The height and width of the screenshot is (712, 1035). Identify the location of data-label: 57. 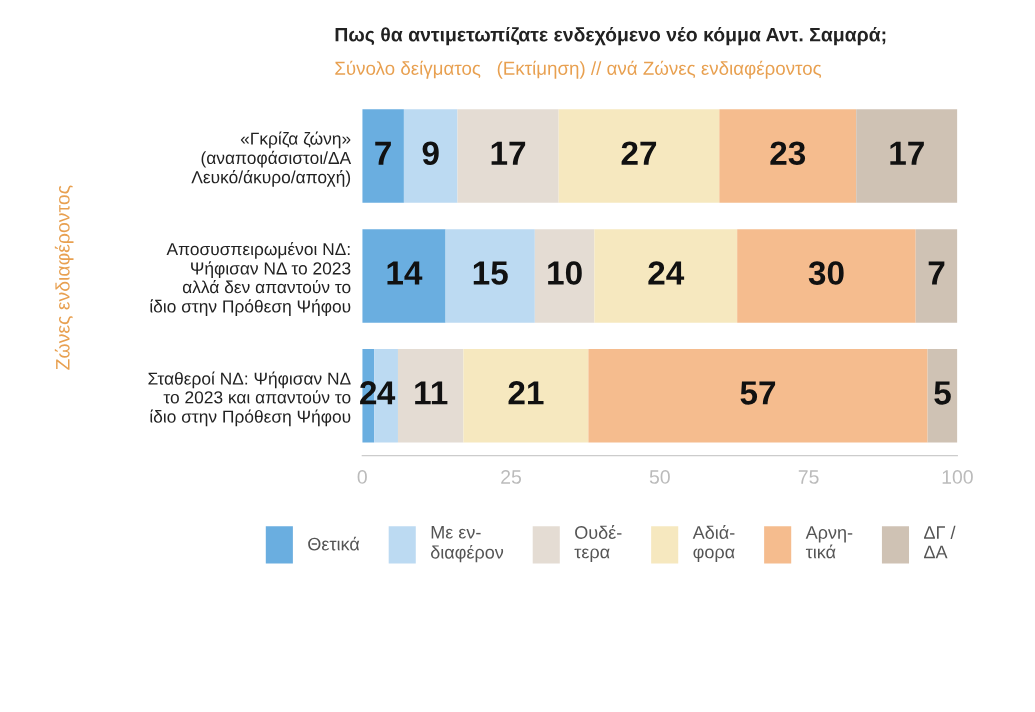
(758, 393).